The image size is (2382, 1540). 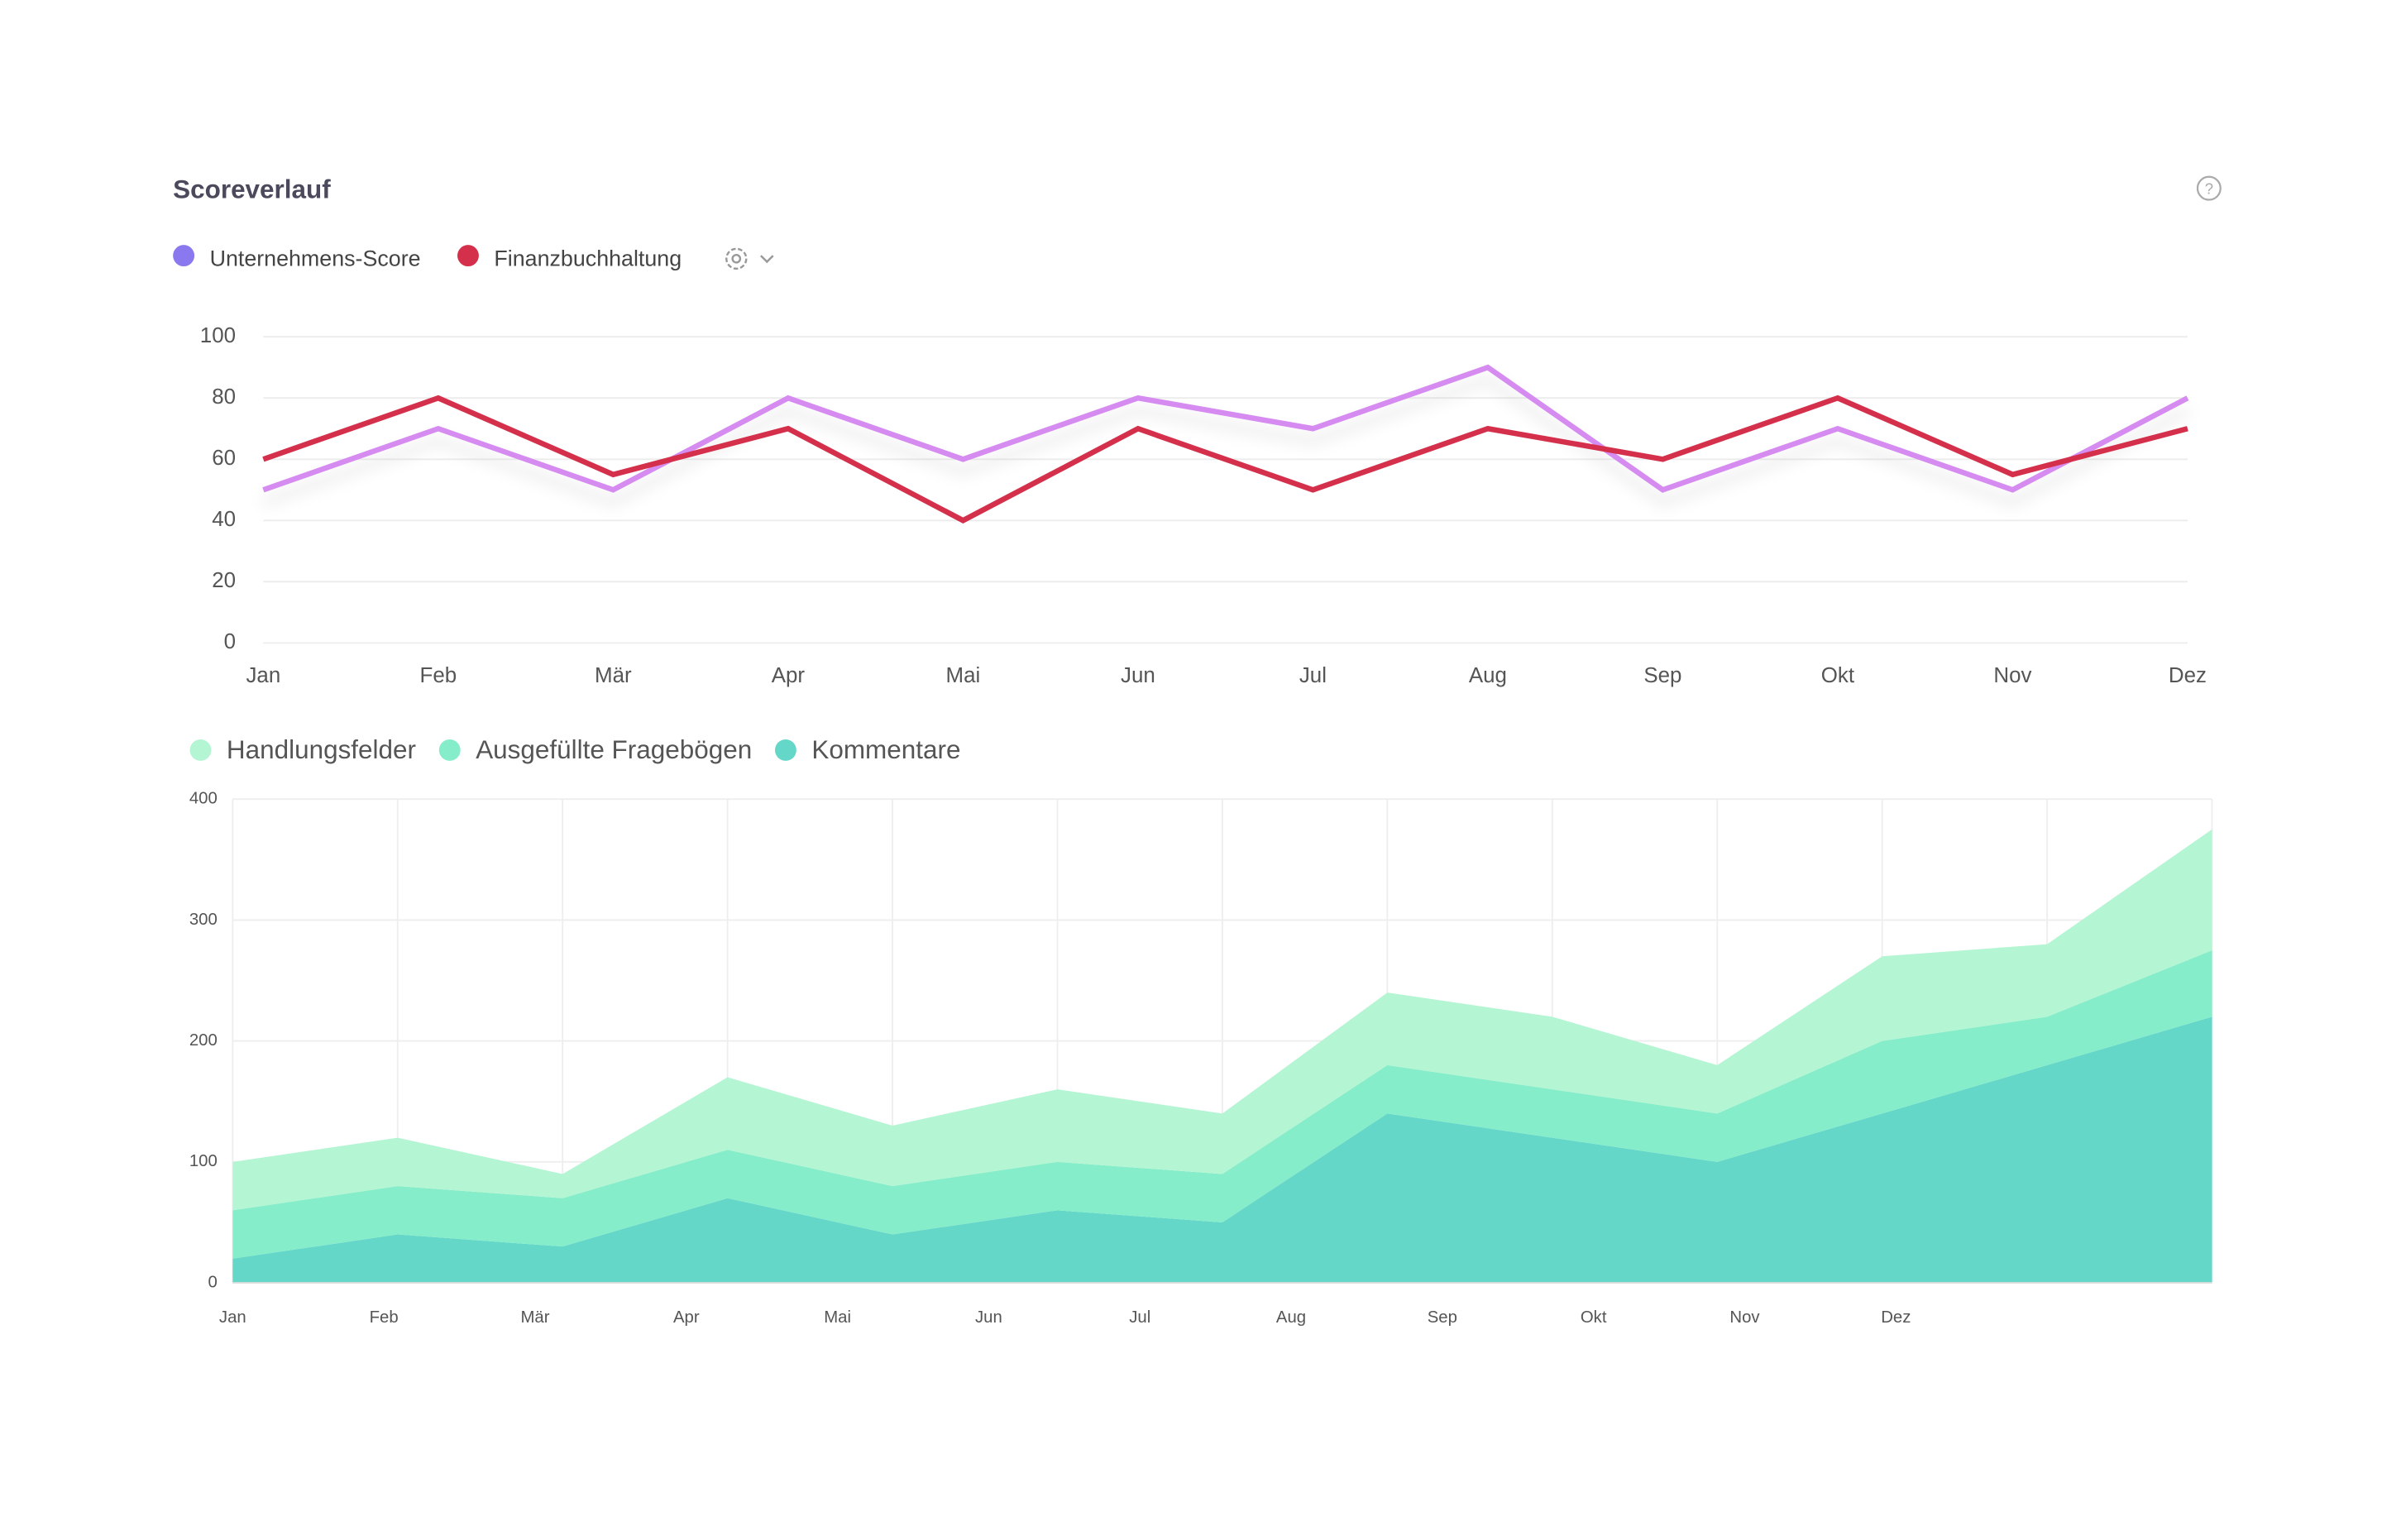 What do you see at coordinates (224, 458) in the screenshot?
I see `y-tick-label: 60` at bounding box center [224, 458].